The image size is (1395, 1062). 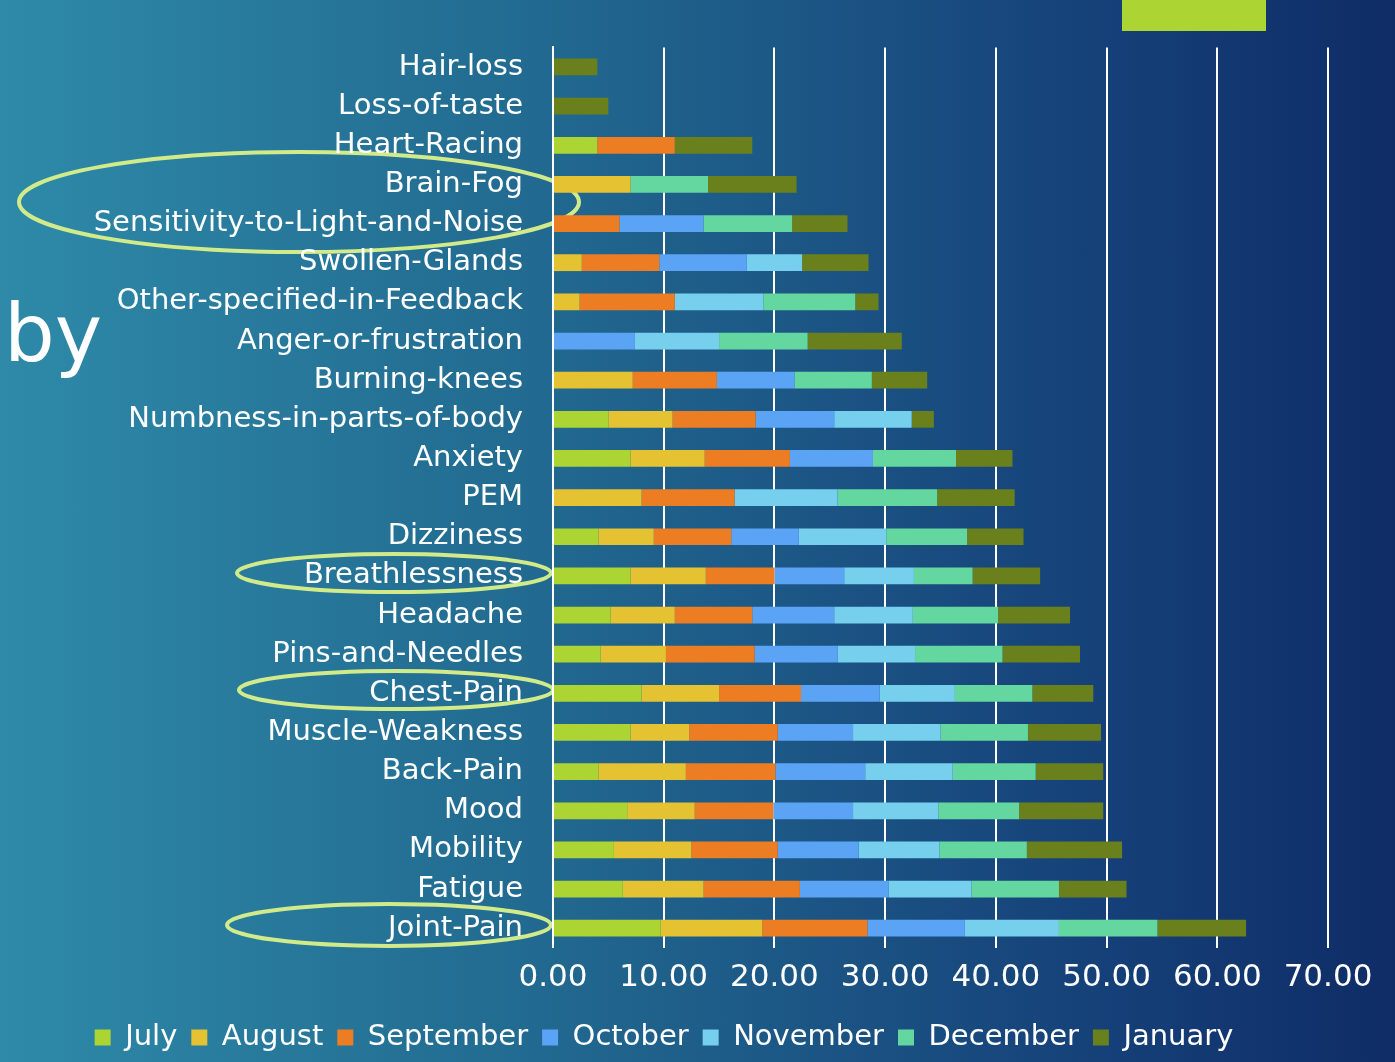 I want to click on x-tick-label: 60.00, so click(x=1217, y=975).